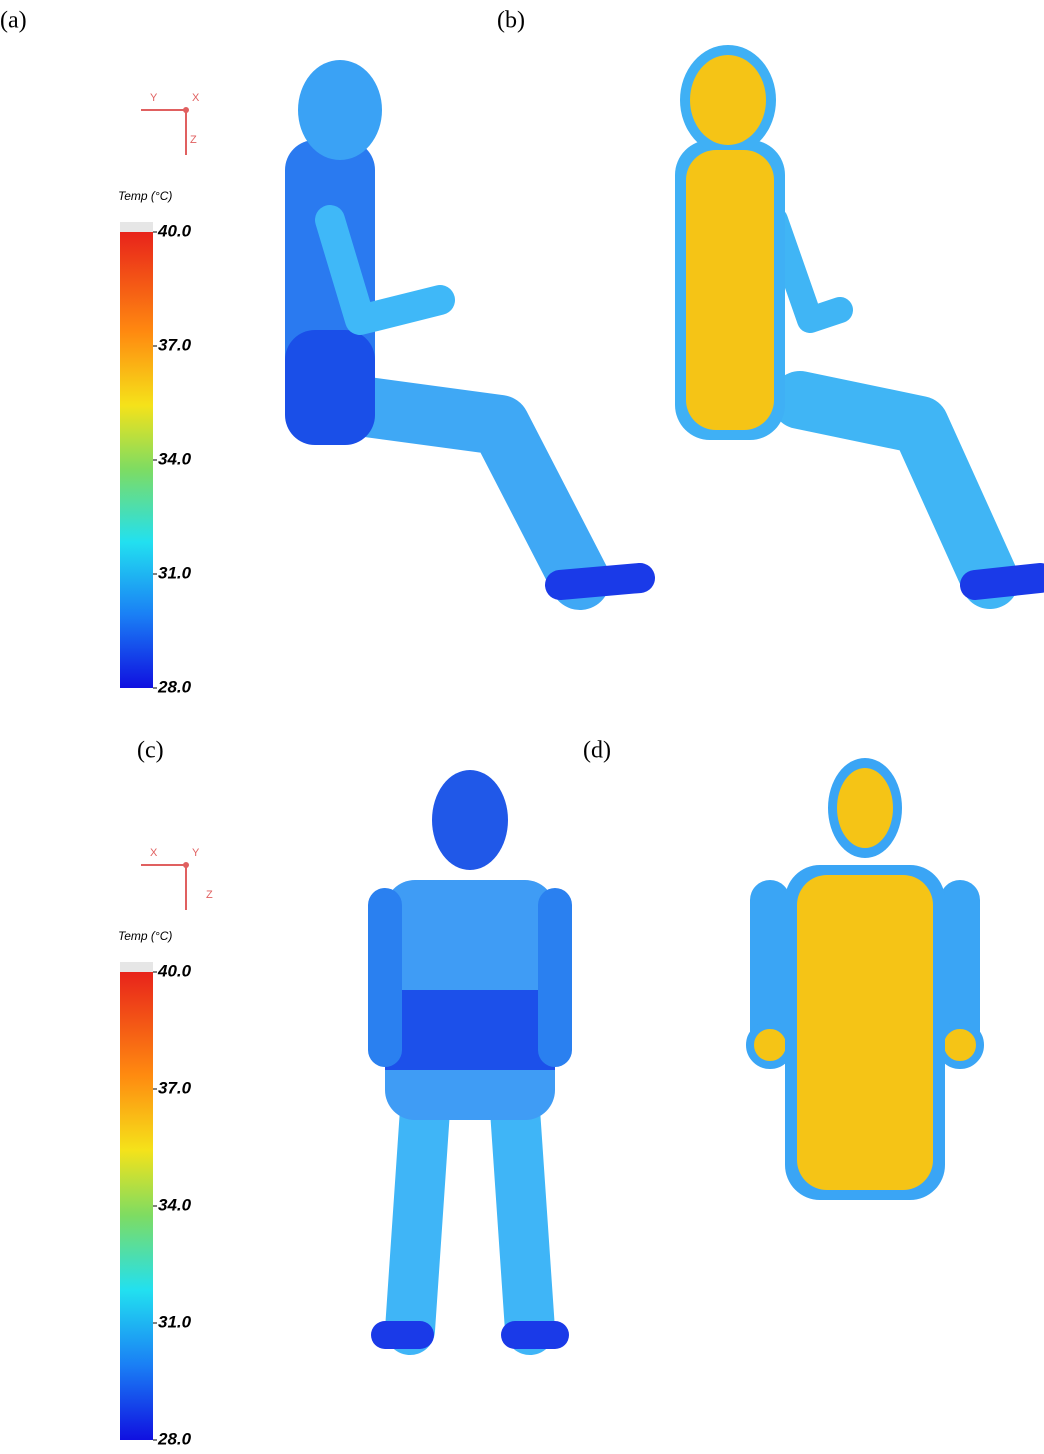 The height and width of the screenshot is (1454, 1044). I want to click on thermal-figure-side-surface, so click(470, 335).